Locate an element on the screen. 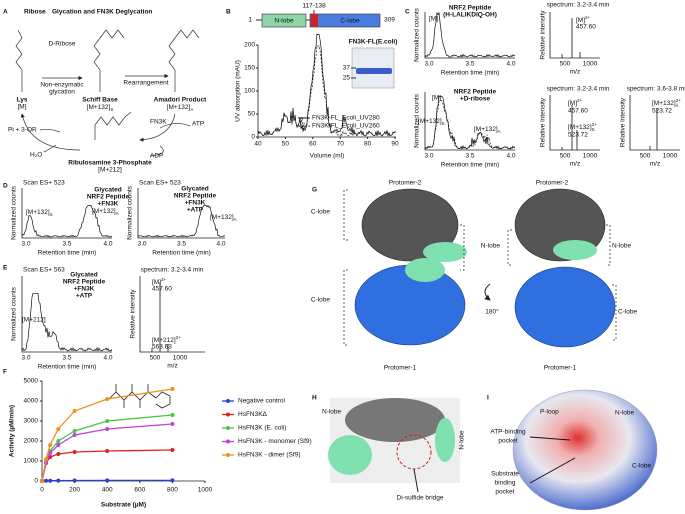 The height and width of the screenshot is (514, 685). label: Volume (ml) is located at coordinates (327, 156).